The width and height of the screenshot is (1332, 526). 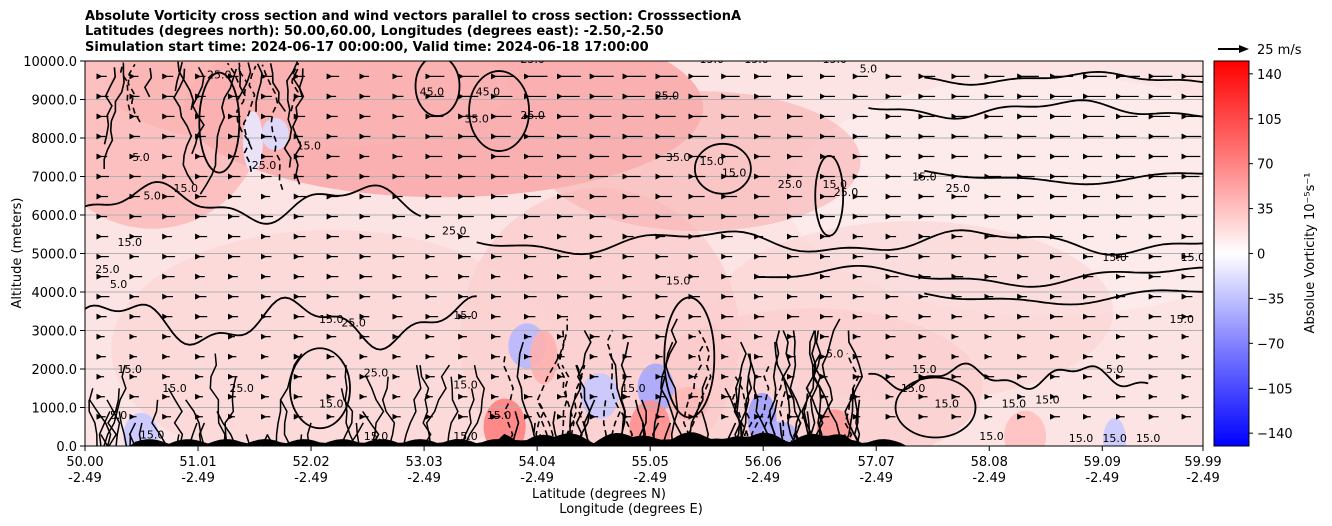 I want to click on colorbar-tick-label: 0, so click(x=1261, y=255).